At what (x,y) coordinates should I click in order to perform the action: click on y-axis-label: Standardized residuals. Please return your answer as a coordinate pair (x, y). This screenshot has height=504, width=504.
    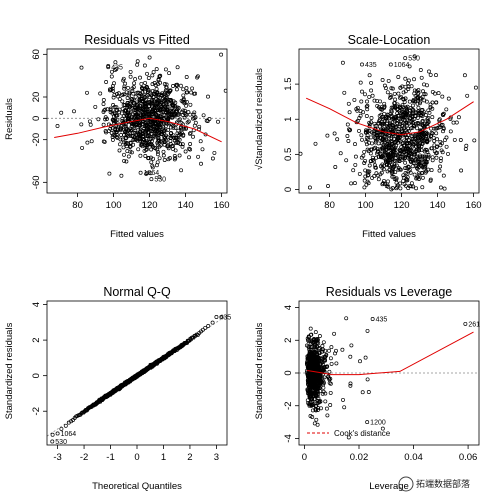
    Looking at the image, I should click on (259, 370).